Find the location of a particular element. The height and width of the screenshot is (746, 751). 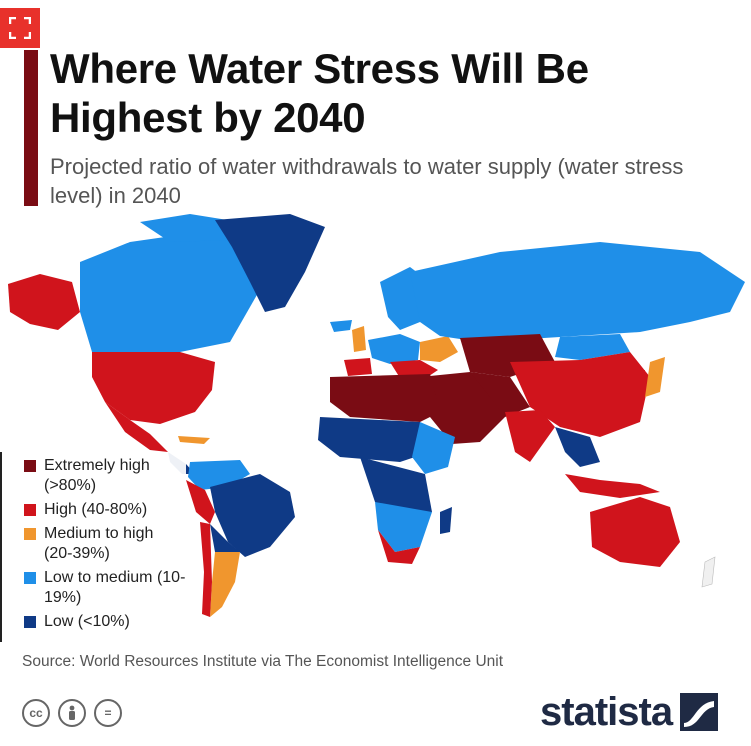

region-north-africa is located at coordinates (385, 398).